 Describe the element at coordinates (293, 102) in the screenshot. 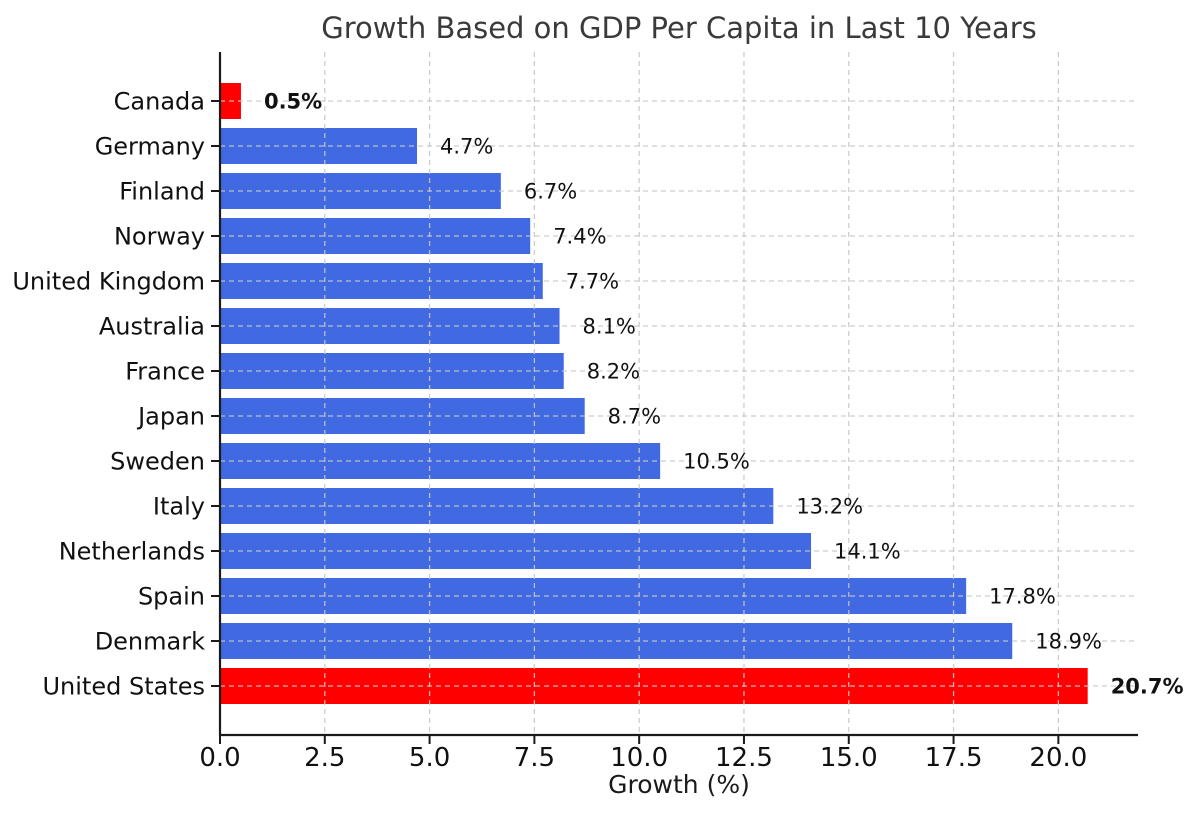

I see `value-label-canada: 0.5%` at that location.